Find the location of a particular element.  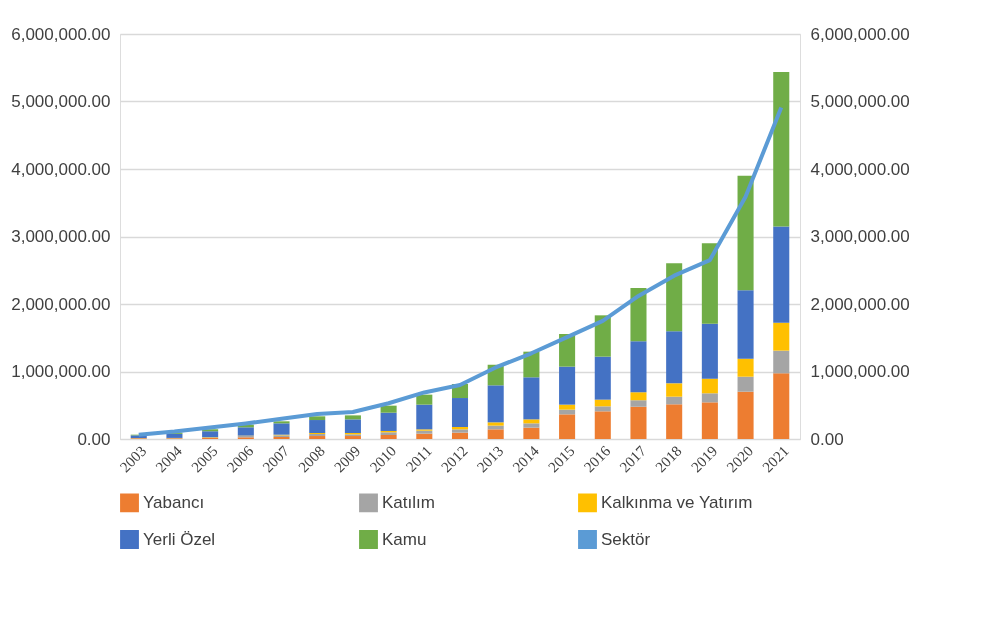

y2-tick-label: 3,000,000.00 is located at coordinates (860, 236).